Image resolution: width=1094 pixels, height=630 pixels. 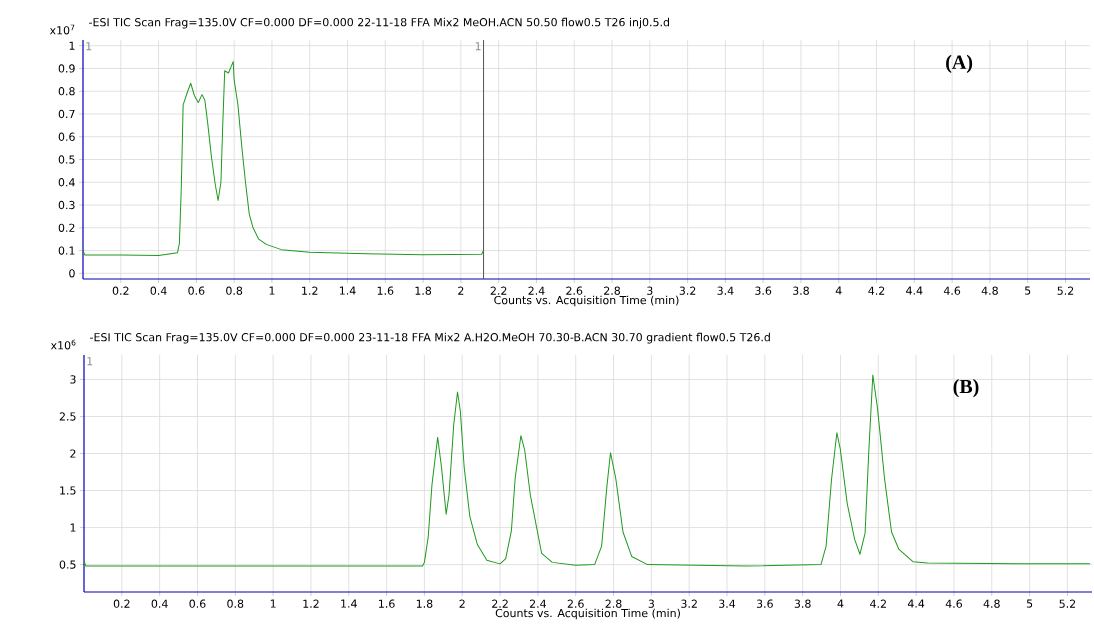 I want to click on y-tick-label: 0.8, so click(x=66, y=91).